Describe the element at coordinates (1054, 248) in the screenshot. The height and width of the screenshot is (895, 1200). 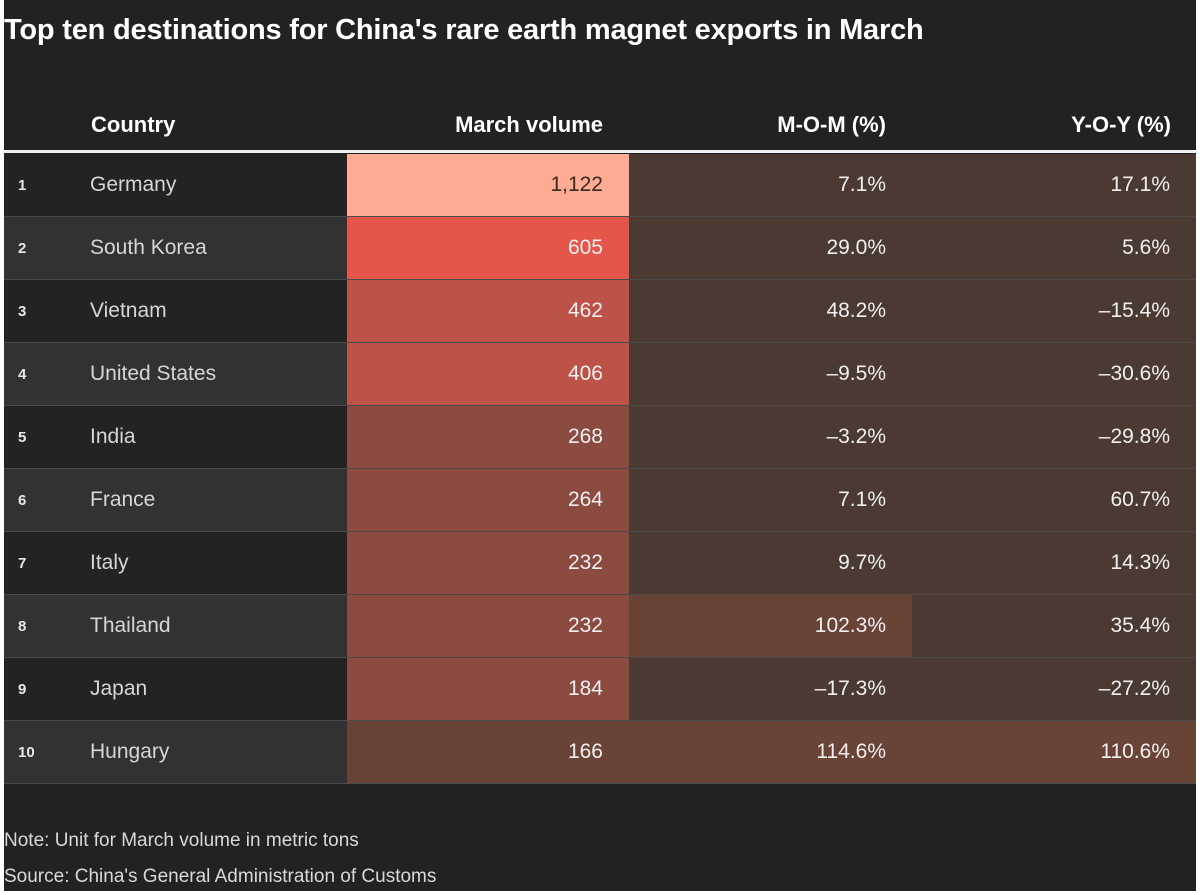
I see `yoy-cell: 5.6%` at that location.